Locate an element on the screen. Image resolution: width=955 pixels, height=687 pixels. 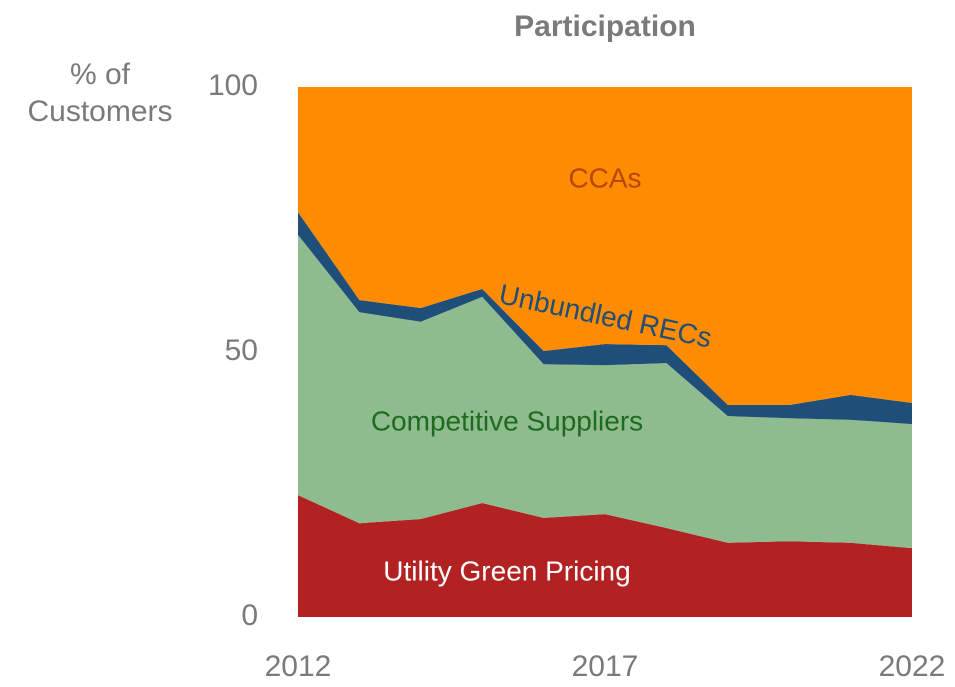
x-tick-label: 2017 is located at coordinates (605, 666).